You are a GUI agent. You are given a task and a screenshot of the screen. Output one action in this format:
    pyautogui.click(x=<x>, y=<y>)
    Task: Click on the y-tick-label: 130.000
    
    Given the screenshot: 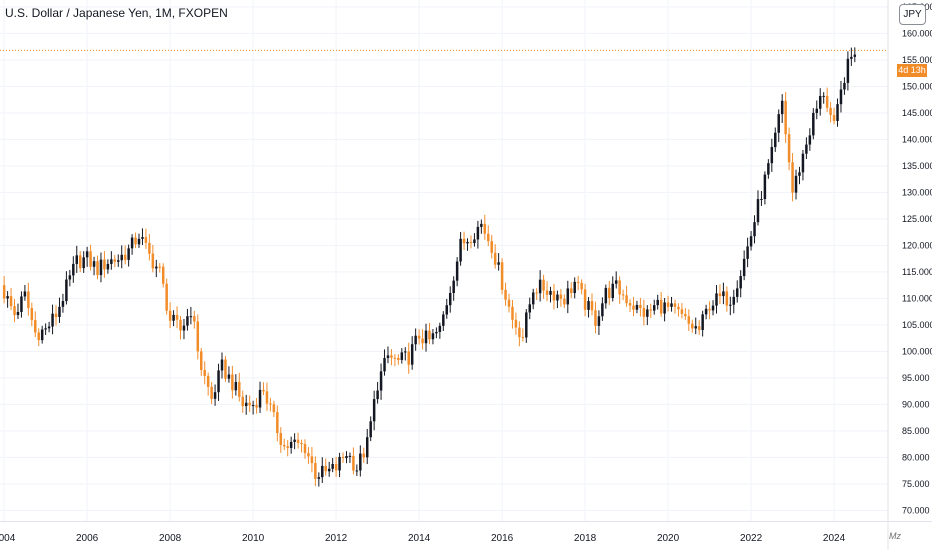 What is the action you would take?
    pyautogui.click(x=917, y=192)
    